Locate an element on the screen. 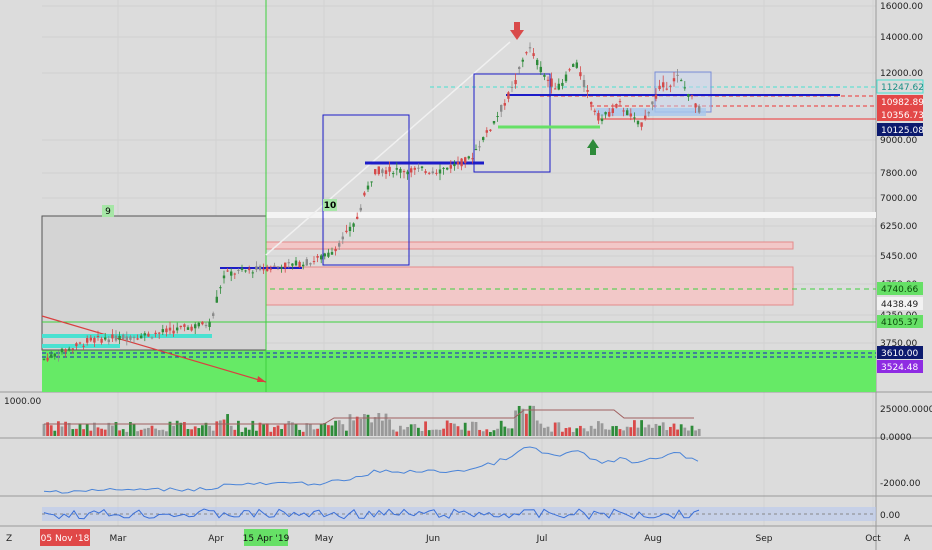 The image size is (932, 550). count-label-9: 9 is located at coordinates (108, 212).